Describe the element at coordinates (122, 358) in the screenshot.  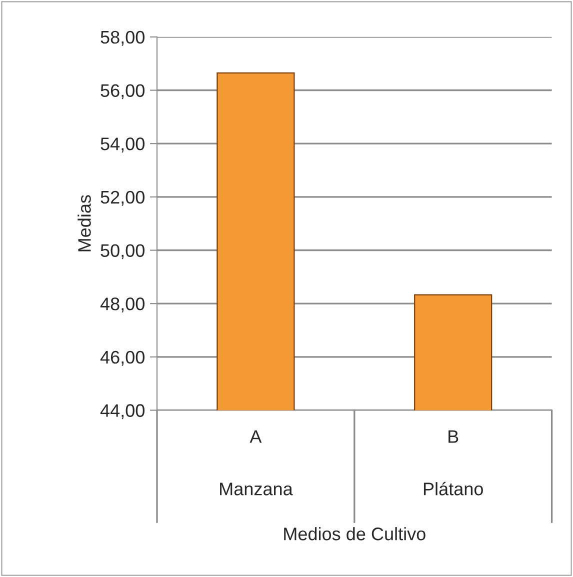
I see `y-tick-label: 46,00` at that location.